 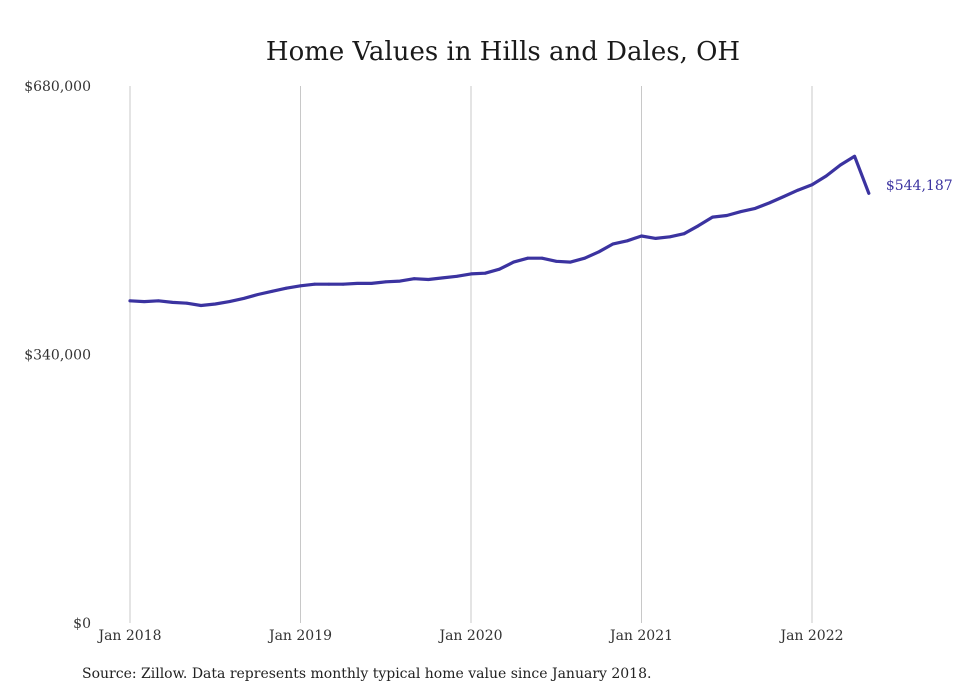 I want to click on x-axis-tick-labels: Jan 2018 Jan 2019 Jan 2020 Jan 2021 Jan 2022, so click(x=469, y=636).